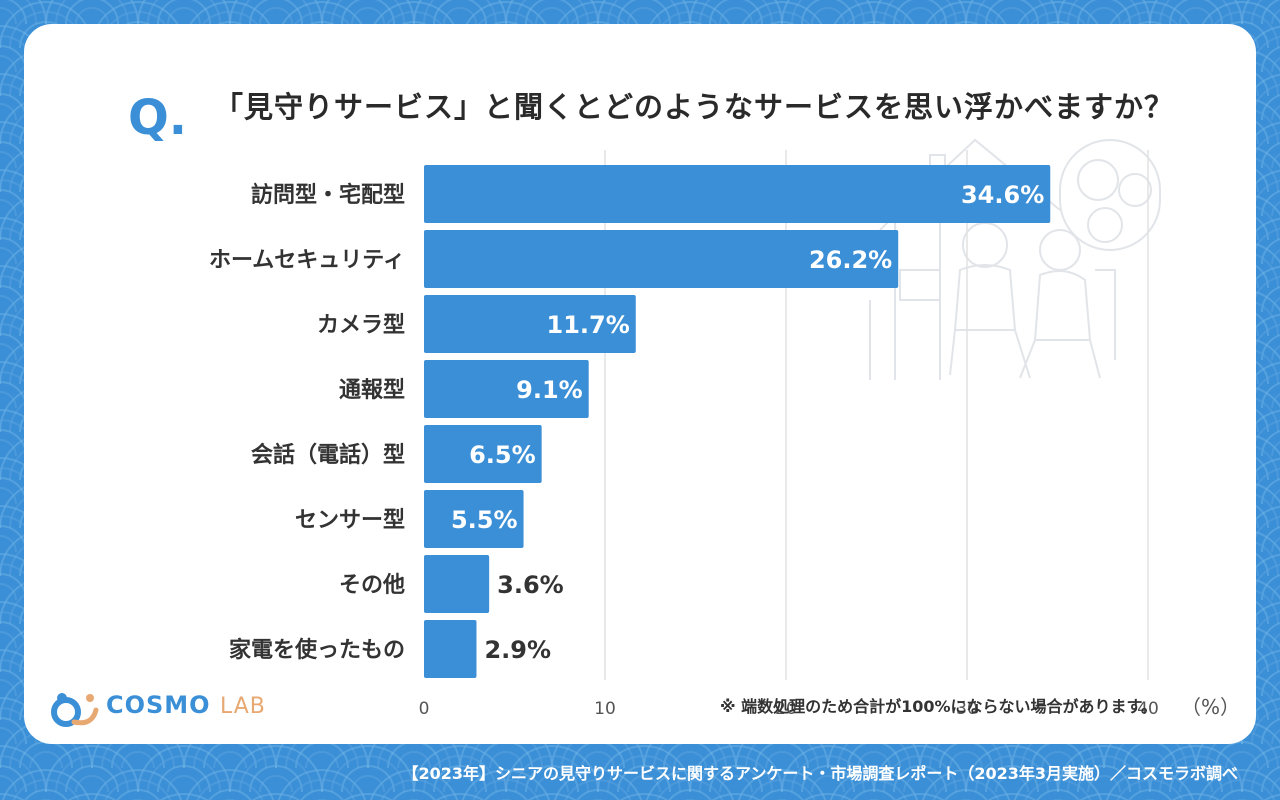 Image resolution: width=1280 pixels, height=800 pixels. Describe the element at coordinates (967, 709) in the screenshot. I see `x-tick-label: 30` at that location.